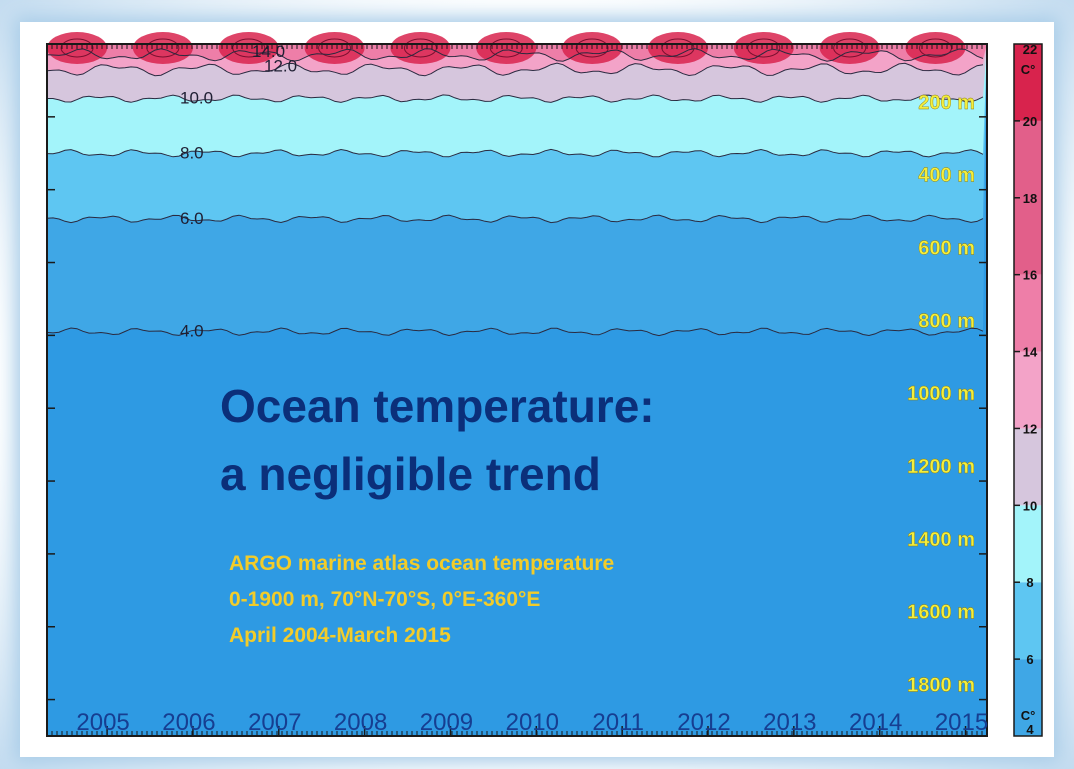 The width and height of the screenshot is (1074, 769). I want to click on year-label: 2012, so click(703, 722).